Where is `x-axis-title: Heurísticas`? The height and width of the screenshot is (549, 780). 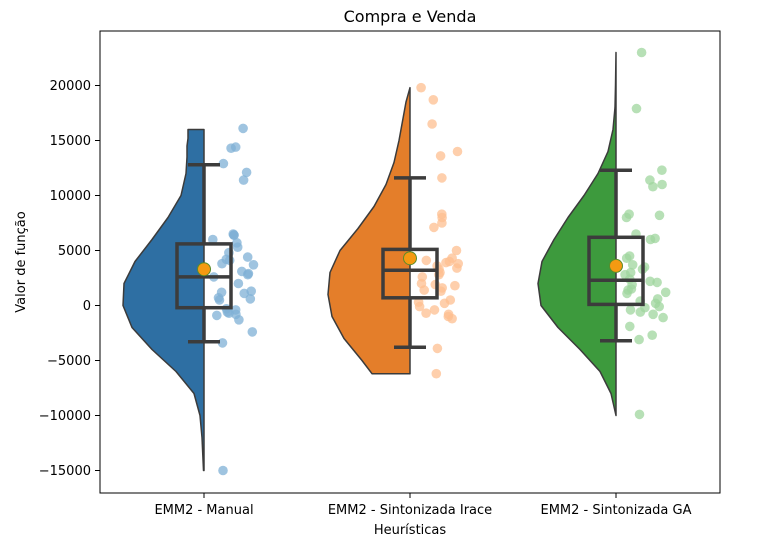
x-axis-title: Heurísticas is located at coordinates (410, 530).